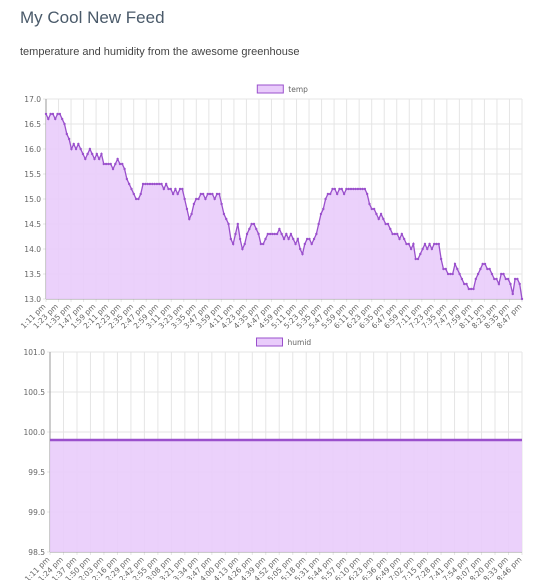 This screenshot has width=552, height=580. Describe the element at coordinates (32, 174) in the screenshot. I see `y-tick-label: 15.5` at that location.